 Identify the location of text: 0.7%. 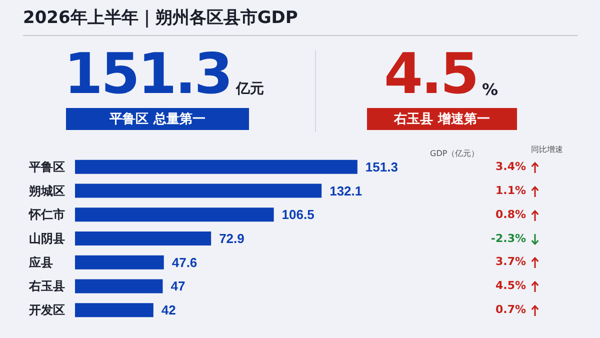
(510, 309).